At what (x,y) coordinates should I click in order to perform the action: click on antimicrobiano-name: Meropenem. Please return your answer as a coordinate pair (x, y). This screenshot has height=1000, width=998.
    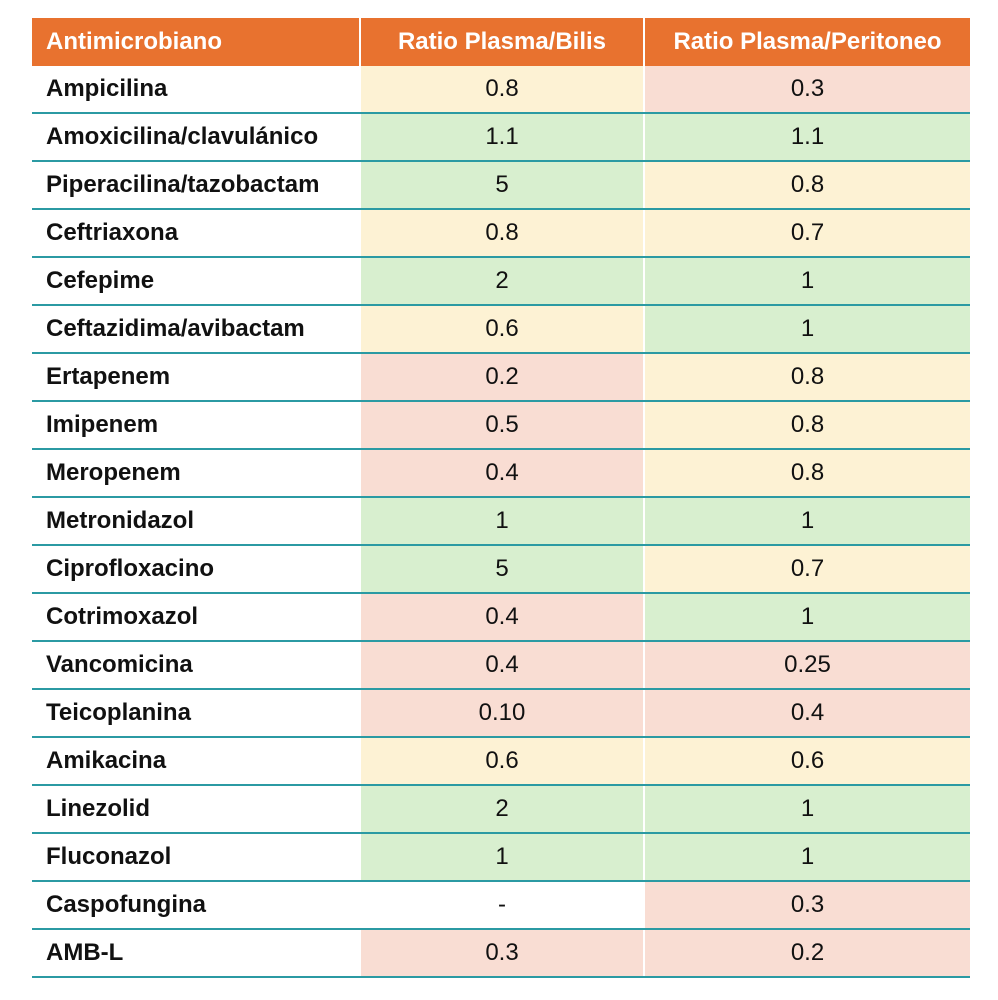
    Looking at the image, I should click on (113, 472).